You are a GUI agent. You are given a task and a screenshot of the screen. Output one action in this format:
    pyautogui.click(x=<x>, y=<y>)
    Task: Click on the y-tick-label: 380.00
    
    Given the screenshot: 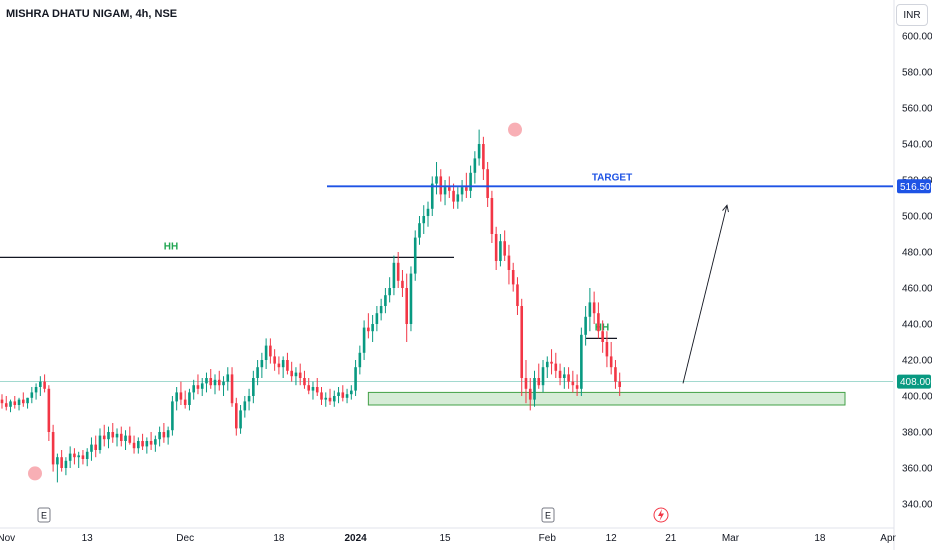 What is the action you would take?
    pyautogui.click(x=917, y=433)
    